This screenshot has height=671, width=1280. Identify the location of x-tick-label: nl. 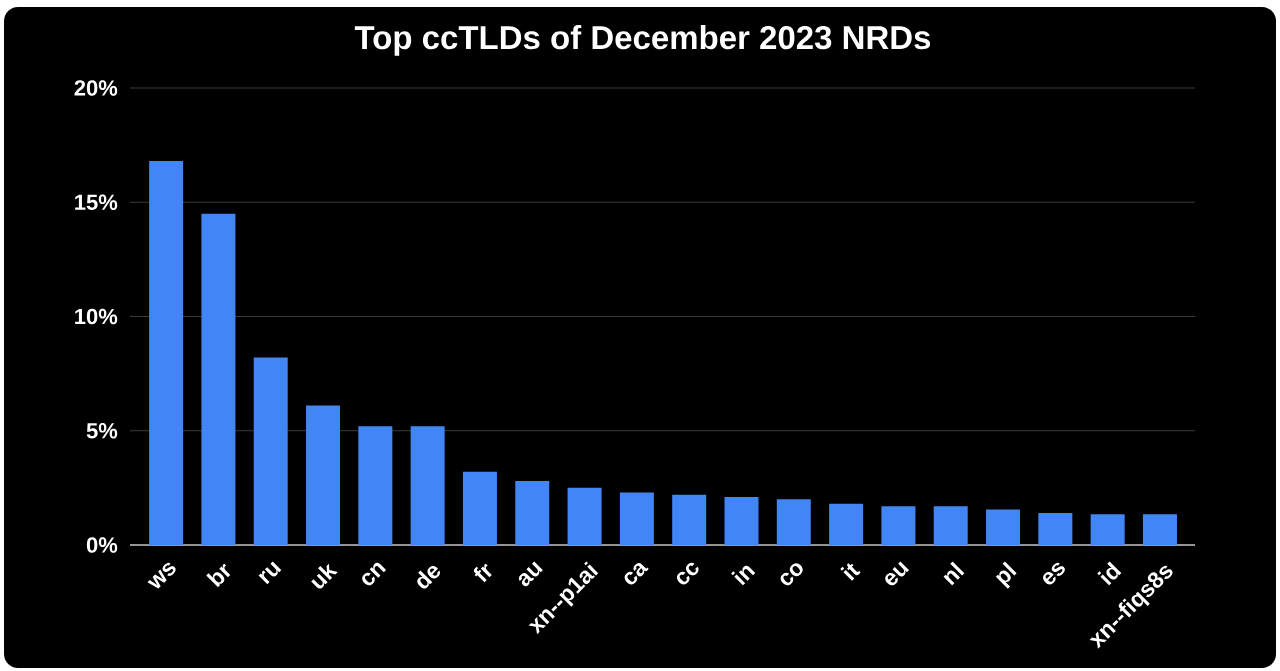
(954, 573).